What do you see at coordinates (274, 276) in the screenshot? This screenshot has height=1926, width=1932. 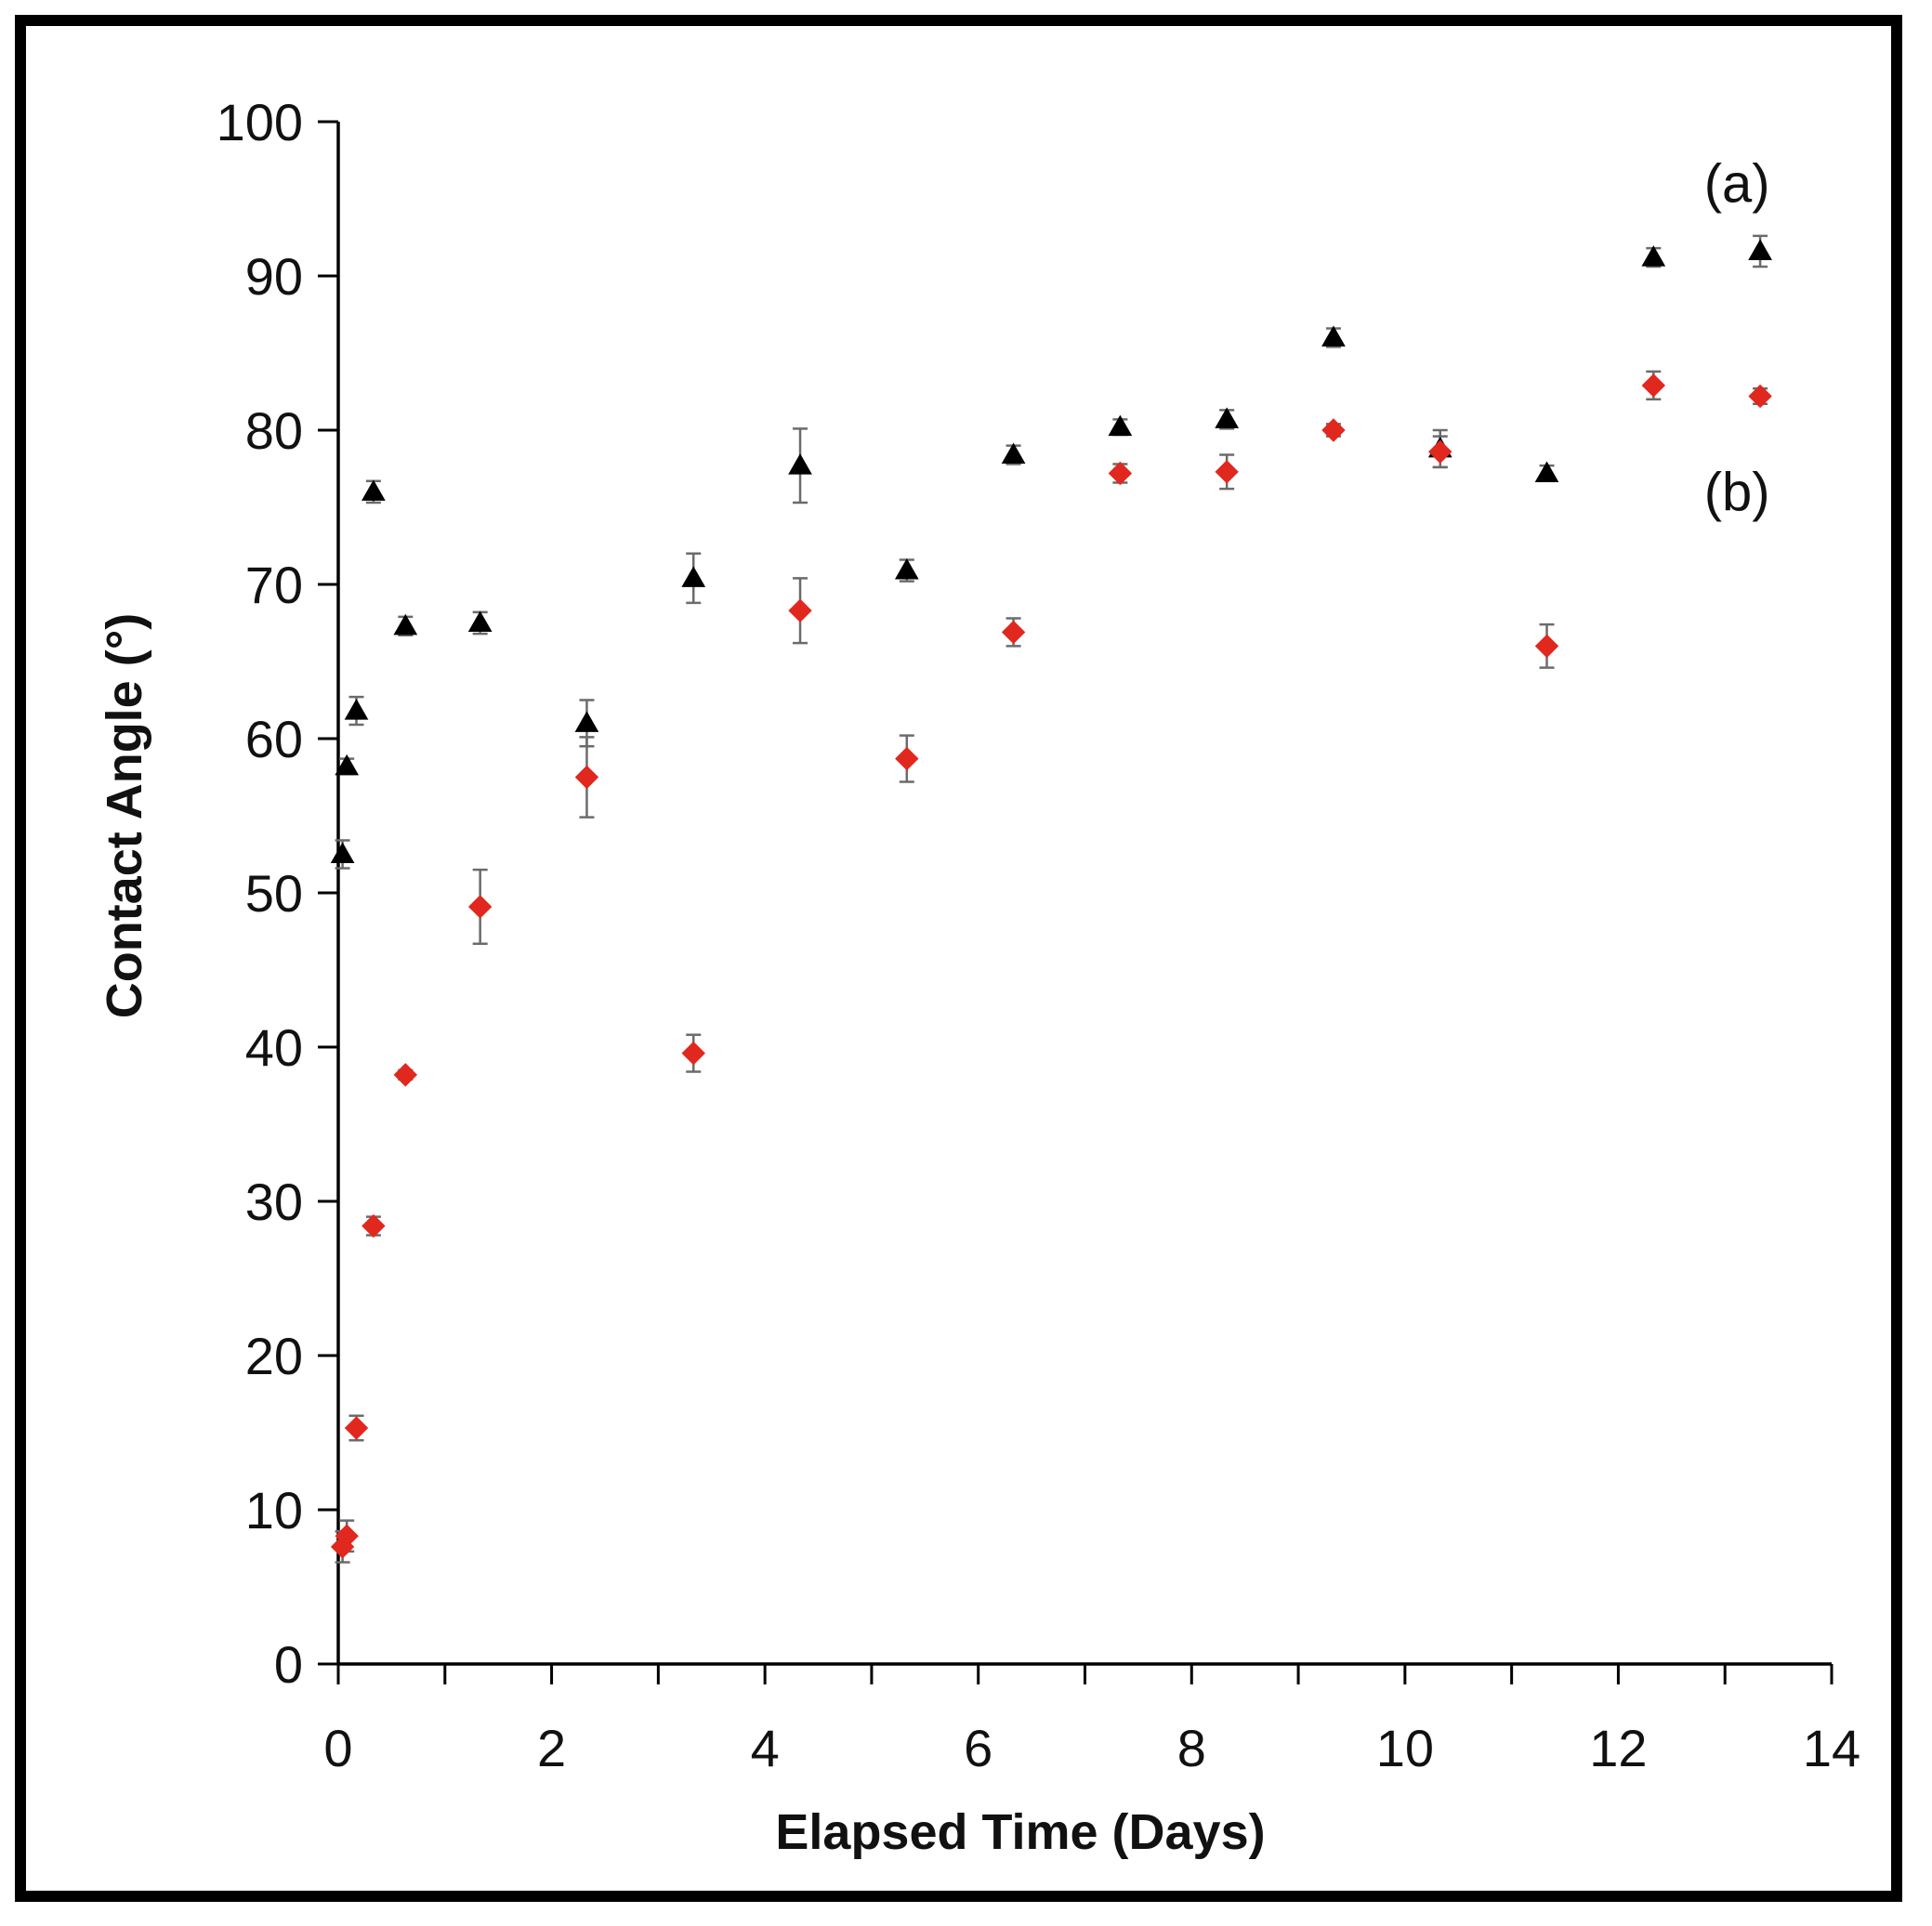 I see `y-tick-label: 90` at bounding box center [274, 276].